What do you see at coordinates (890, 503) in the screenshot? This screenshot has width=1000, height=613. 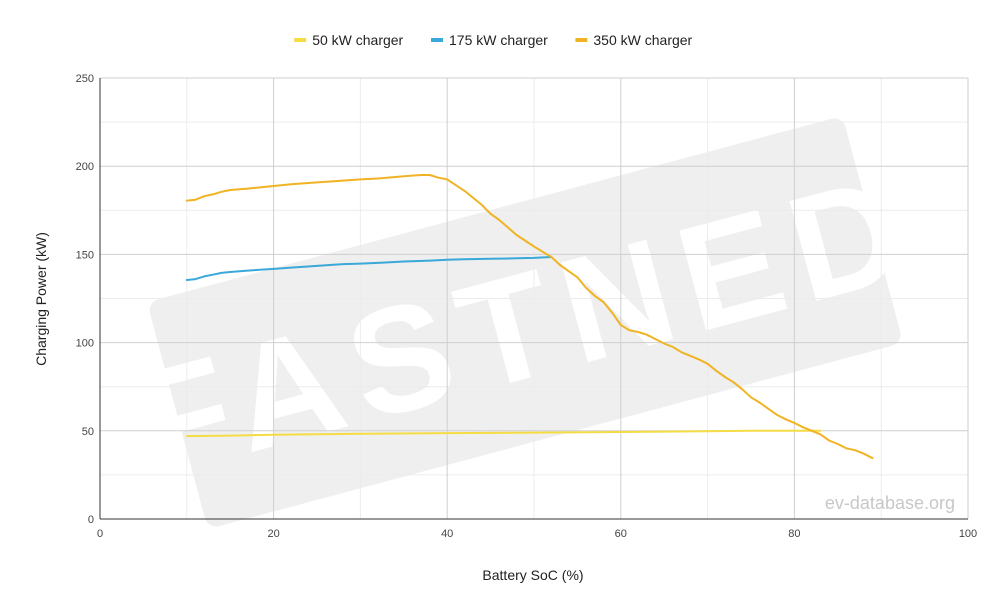 I see `source-credit: ev-database.org` at bounding box center [890, 503].